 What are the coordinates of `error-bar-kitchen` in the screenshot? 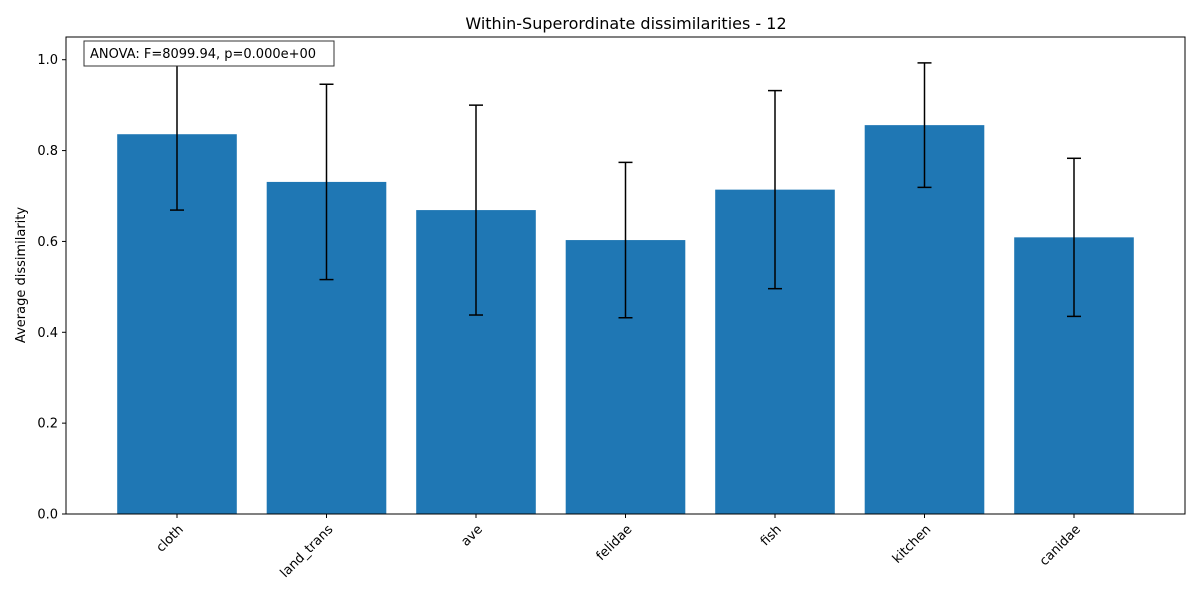 It's located at (924, 125).